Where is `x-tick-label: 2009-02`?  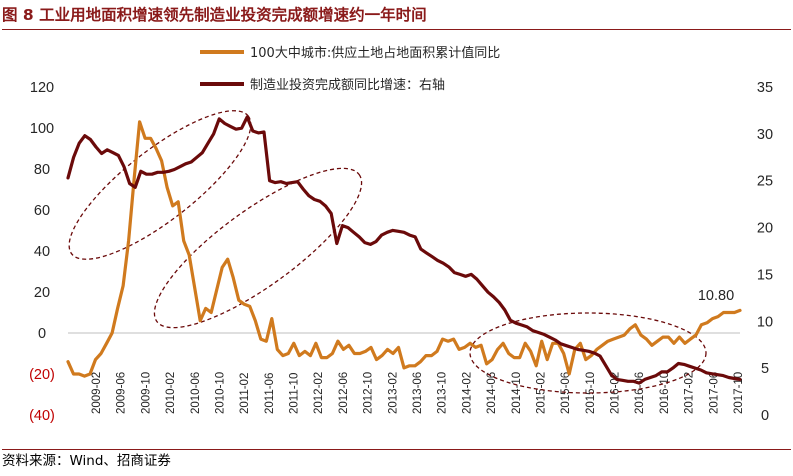
x-tick-label: 2009-02 is located at coordinates (97, 393).